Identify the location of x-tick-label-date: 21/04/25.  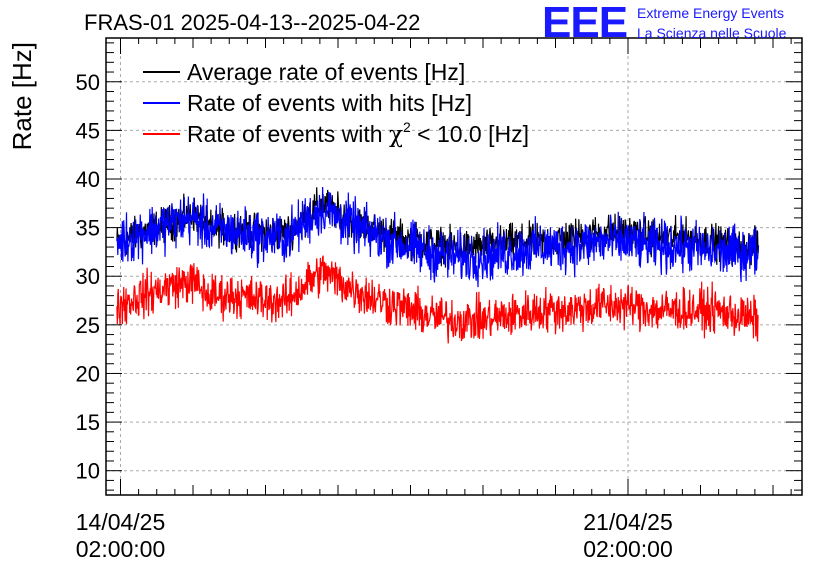
(628, 522).